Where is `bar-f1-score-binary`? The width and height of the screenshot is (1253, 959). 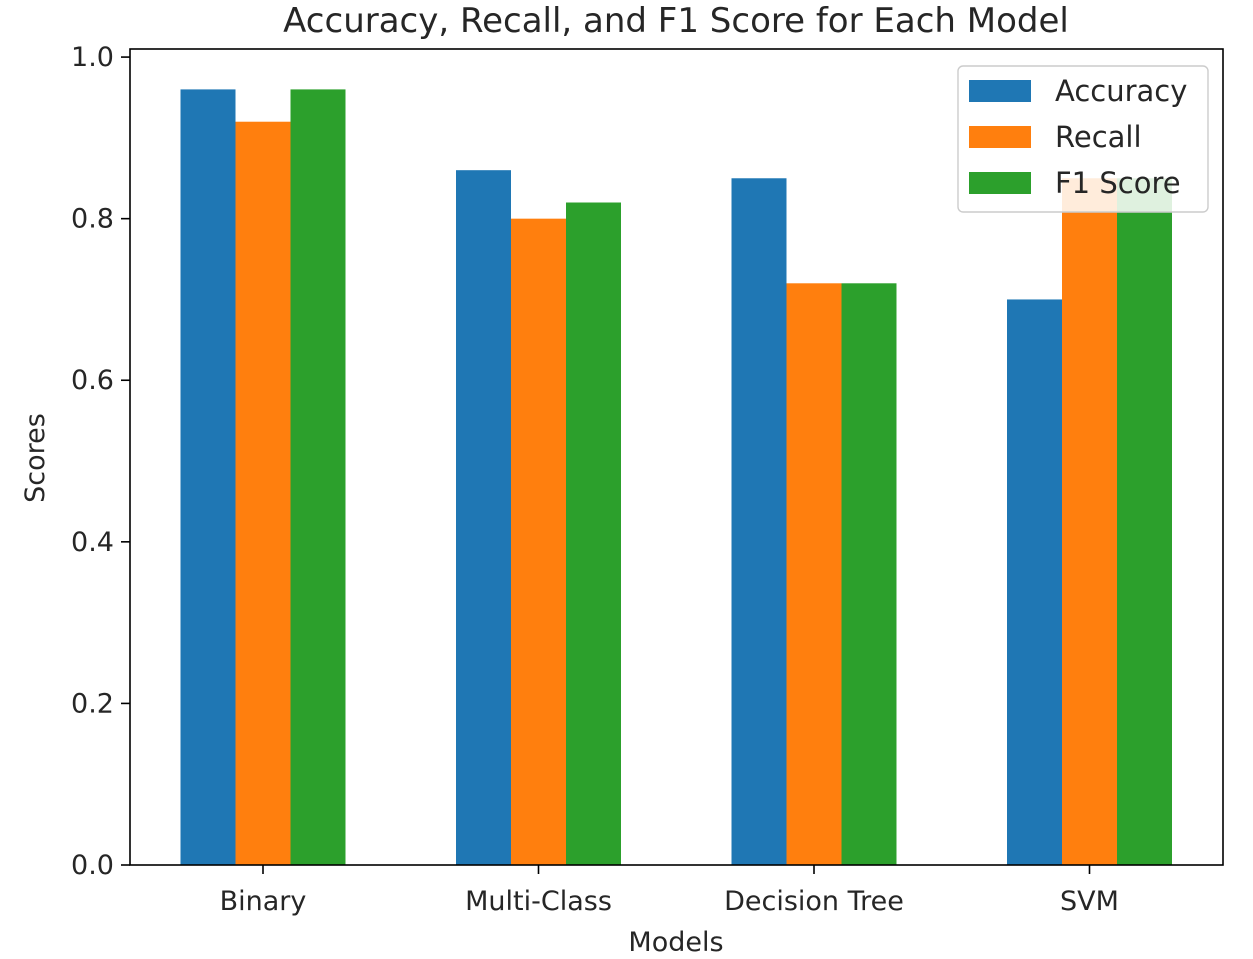 bar-f1-score-binary is located at coordinates (318, 477).